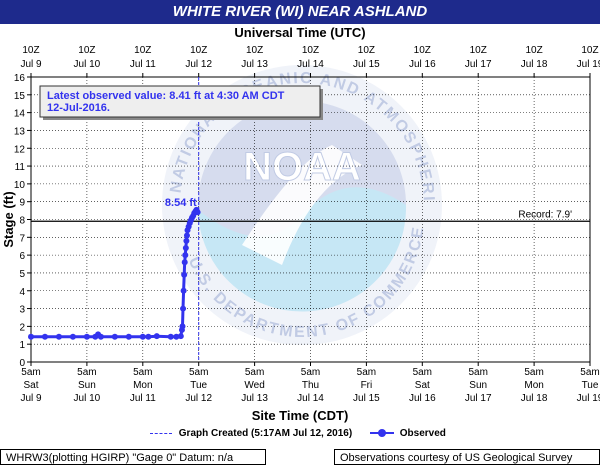  I want to click on top-tick-date: Jul 18, so click(534, 64).